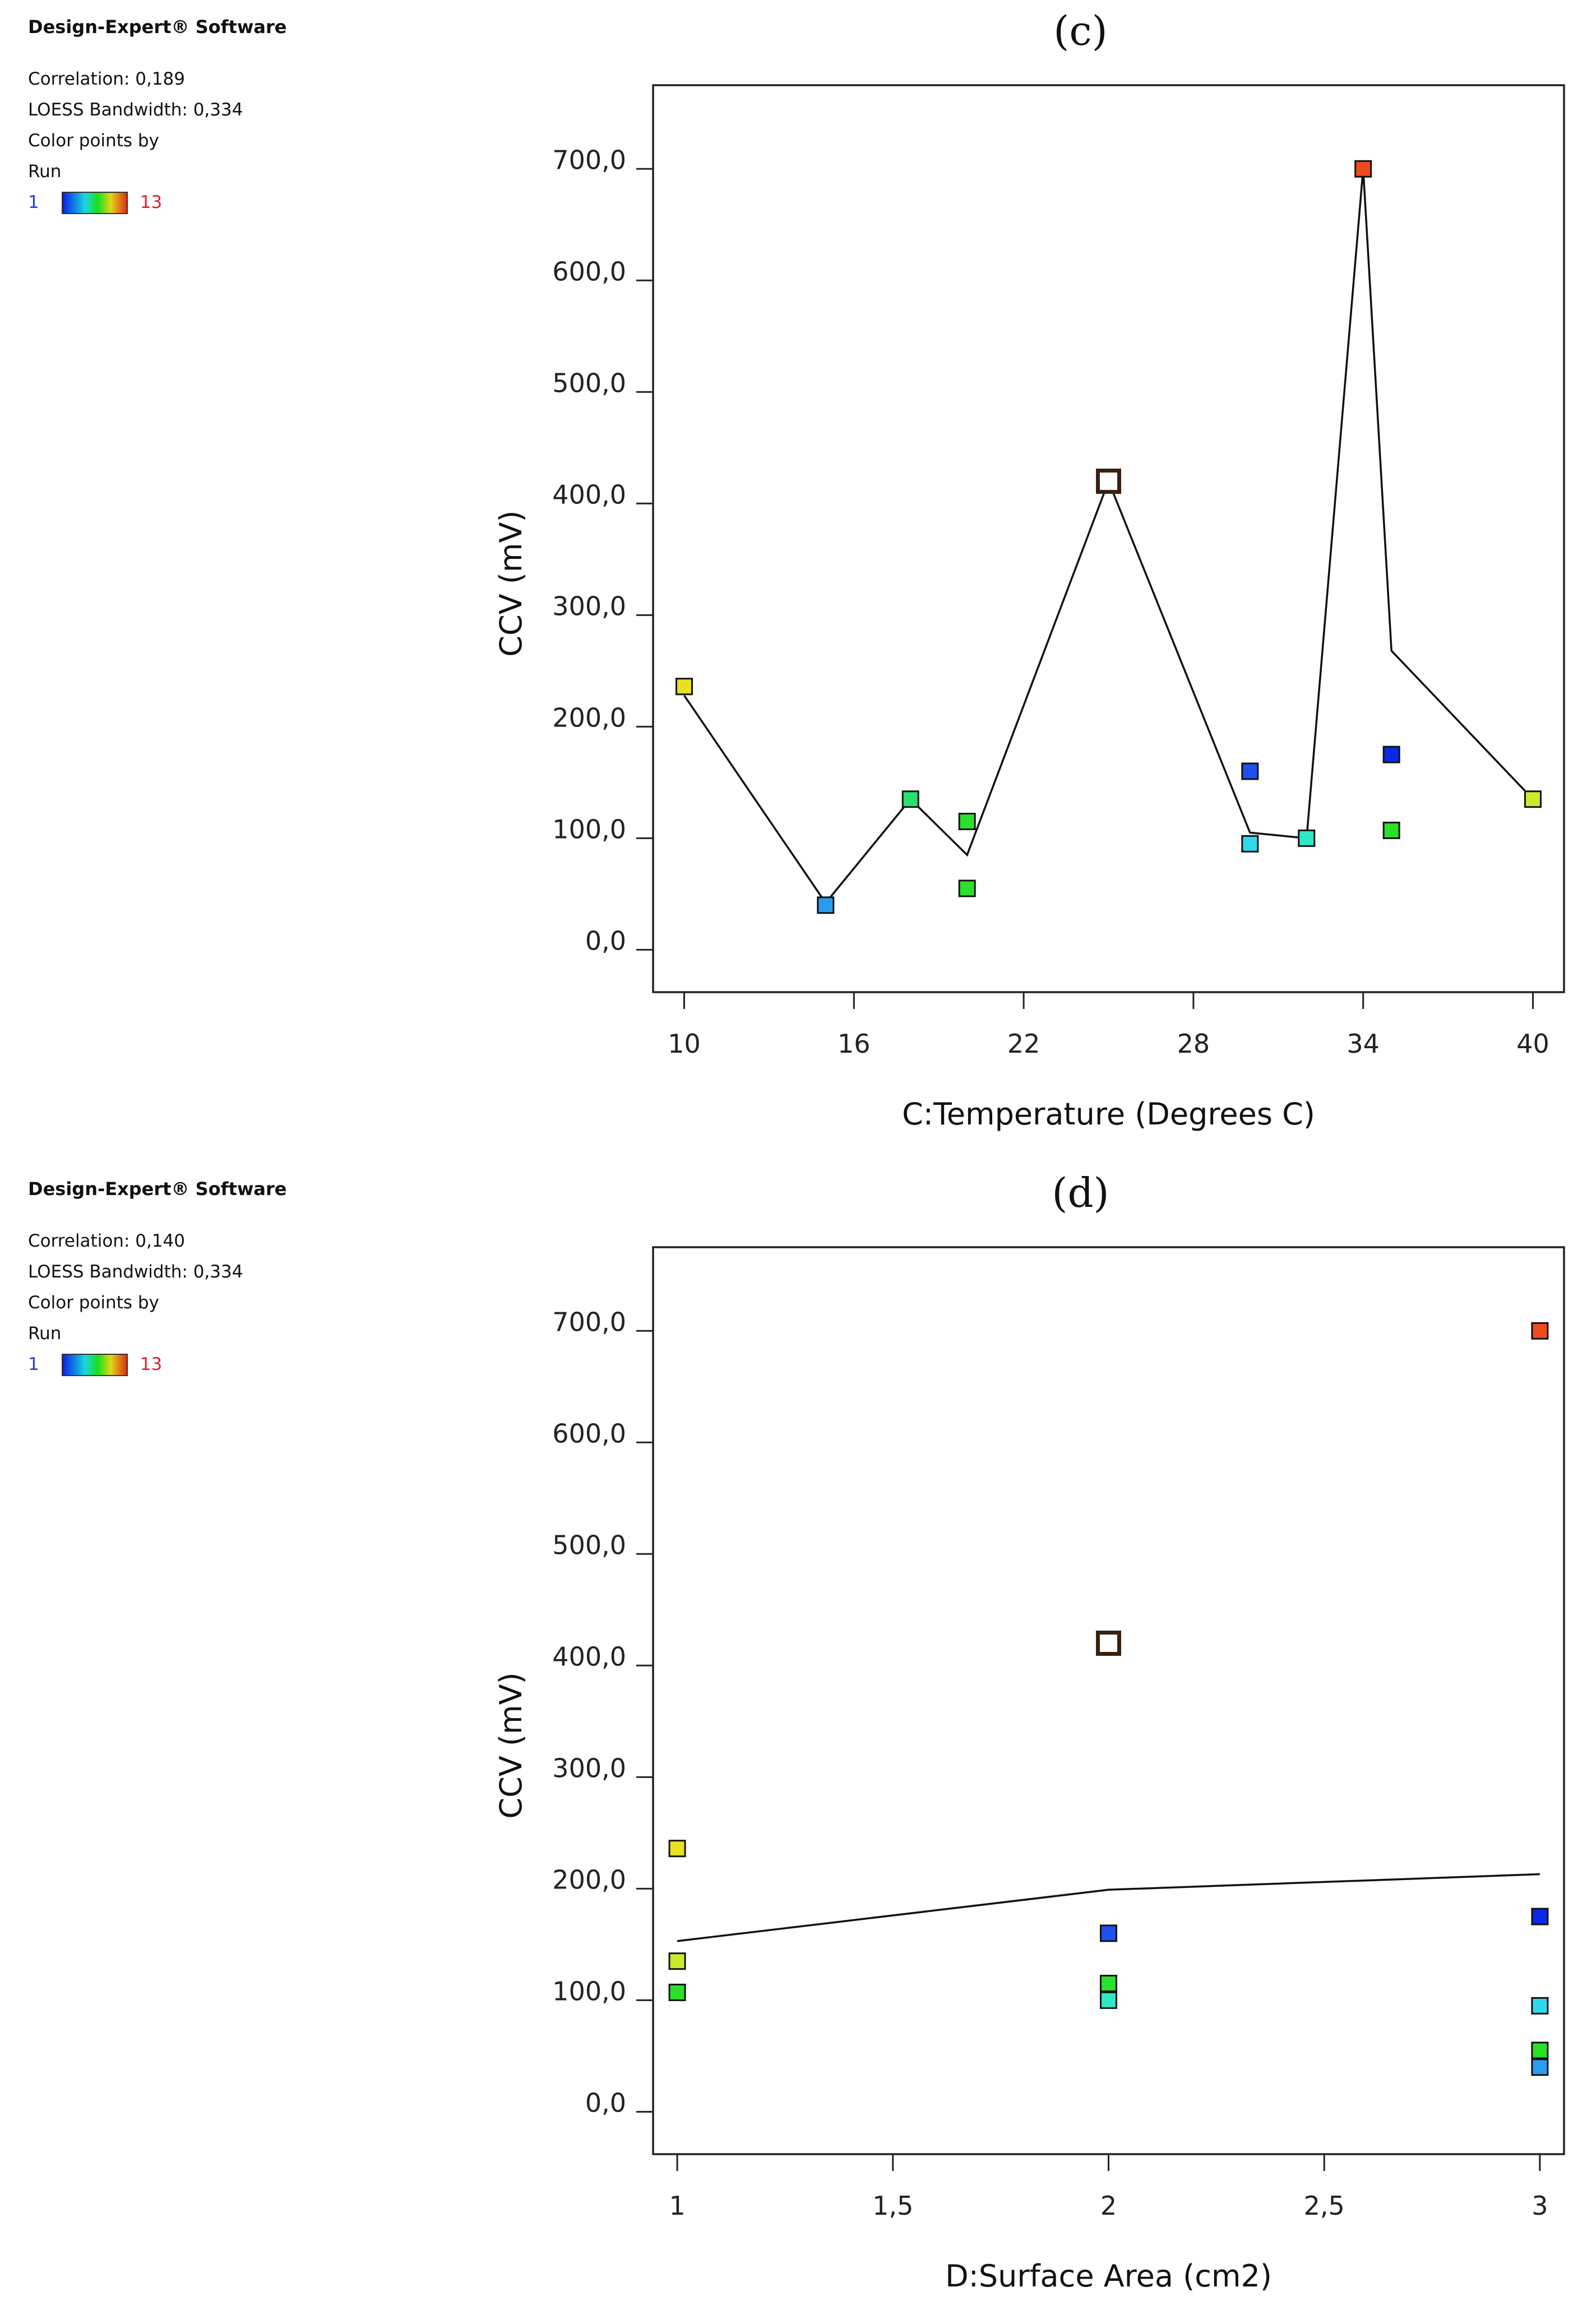 This screenshot has width=1587, height=2324. Describe the element at coordinates (1023, 1044) in the screenshot. I see `x-tick-label: 22` at that location.